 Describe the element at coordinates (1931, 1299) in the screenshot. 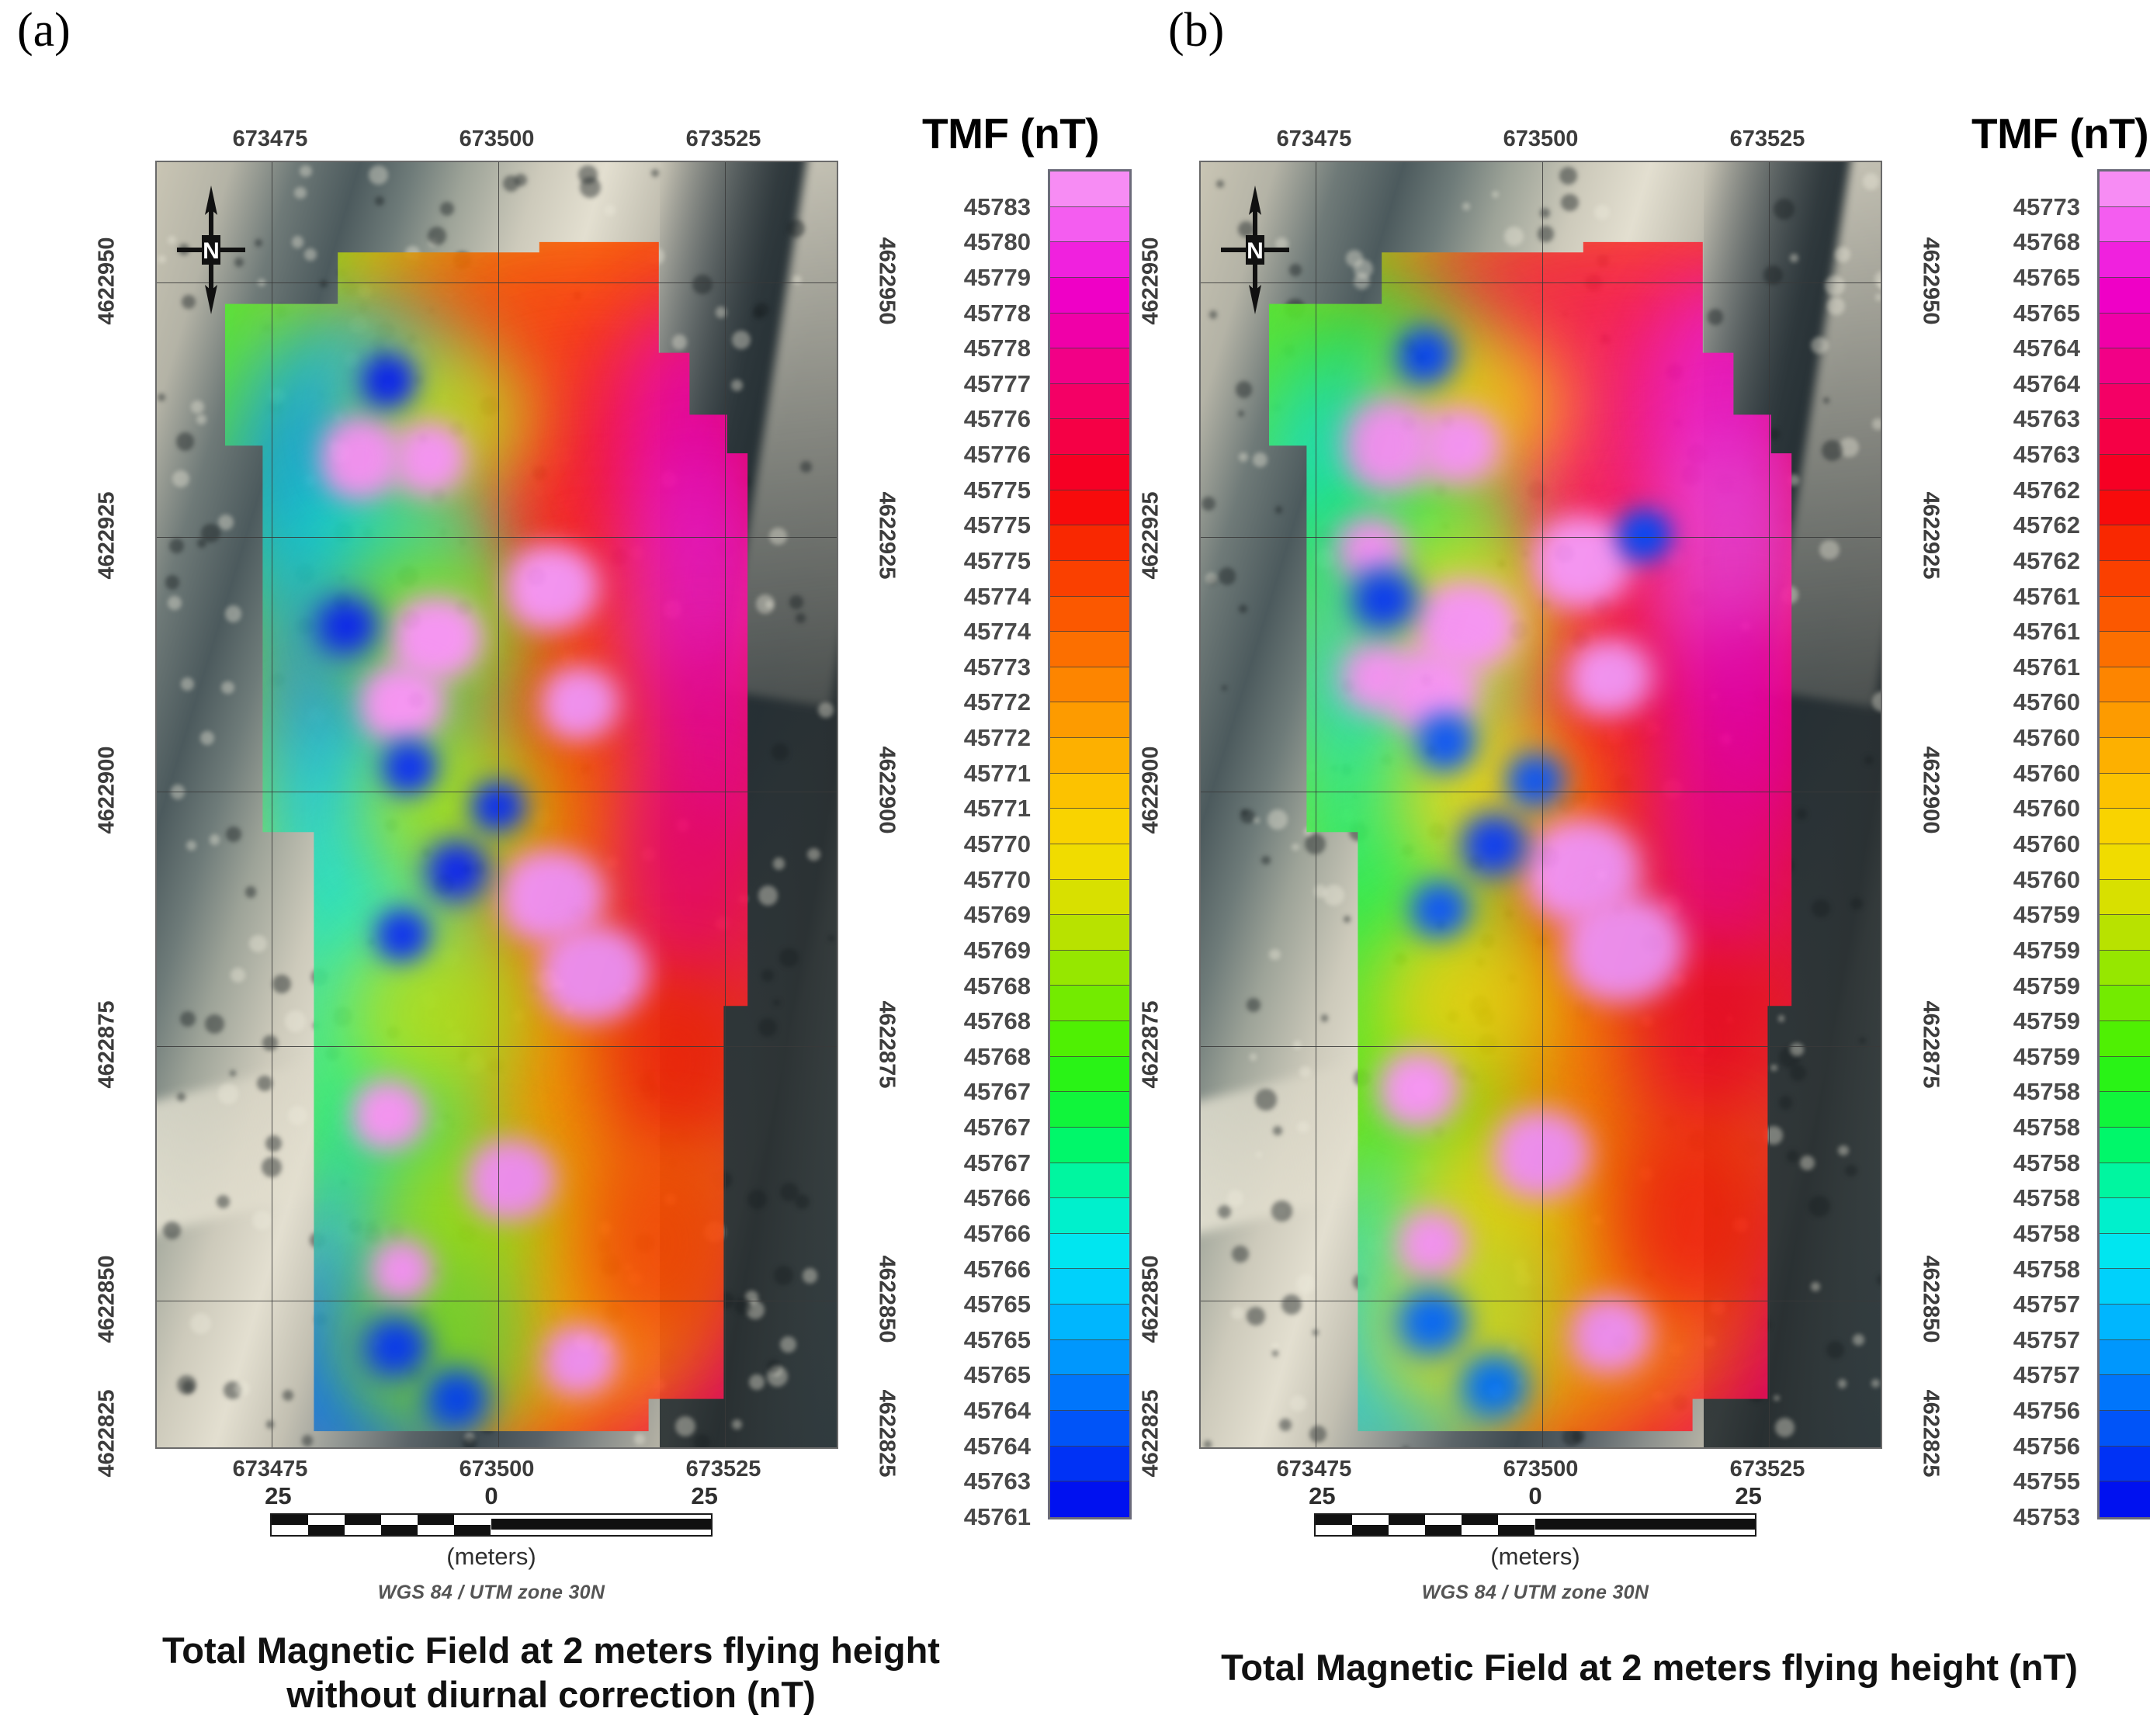

I see `y-axis-tick-label-right: 4622850` at that location.